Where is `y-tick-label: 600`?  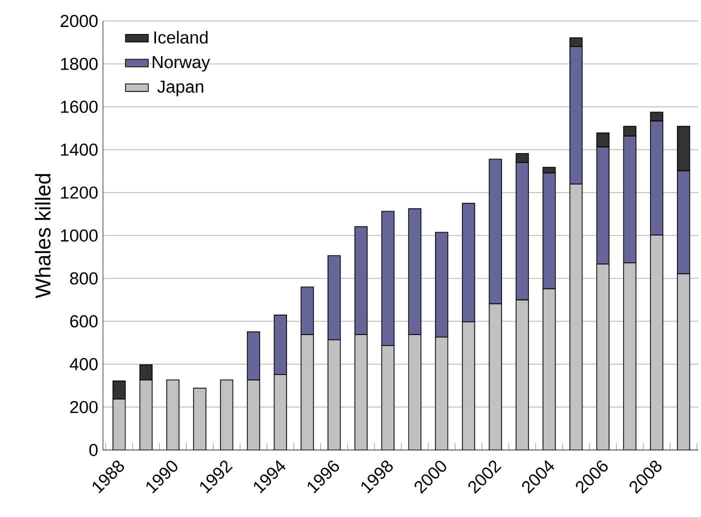
y-tick-label: 600 is located at coordinates (84, 321).